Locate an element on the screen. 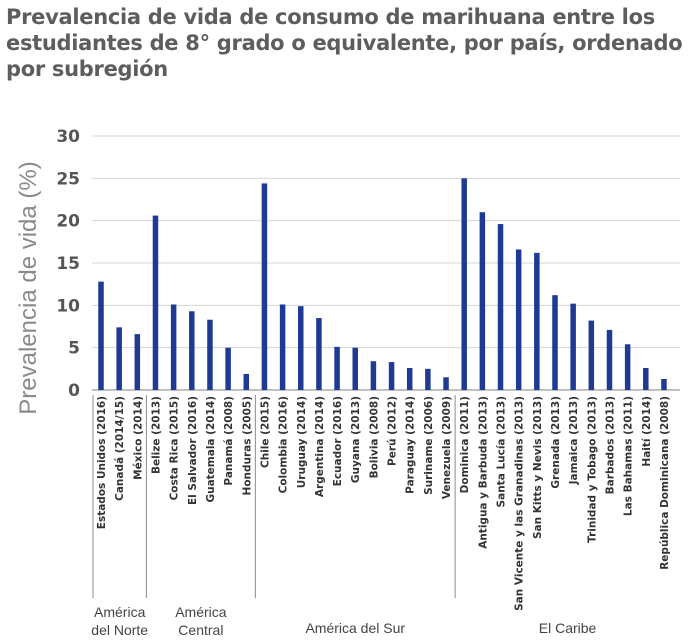  x-tick-label: San Vicente y las Granadinas (2013) is located at coordinates (520, 503).